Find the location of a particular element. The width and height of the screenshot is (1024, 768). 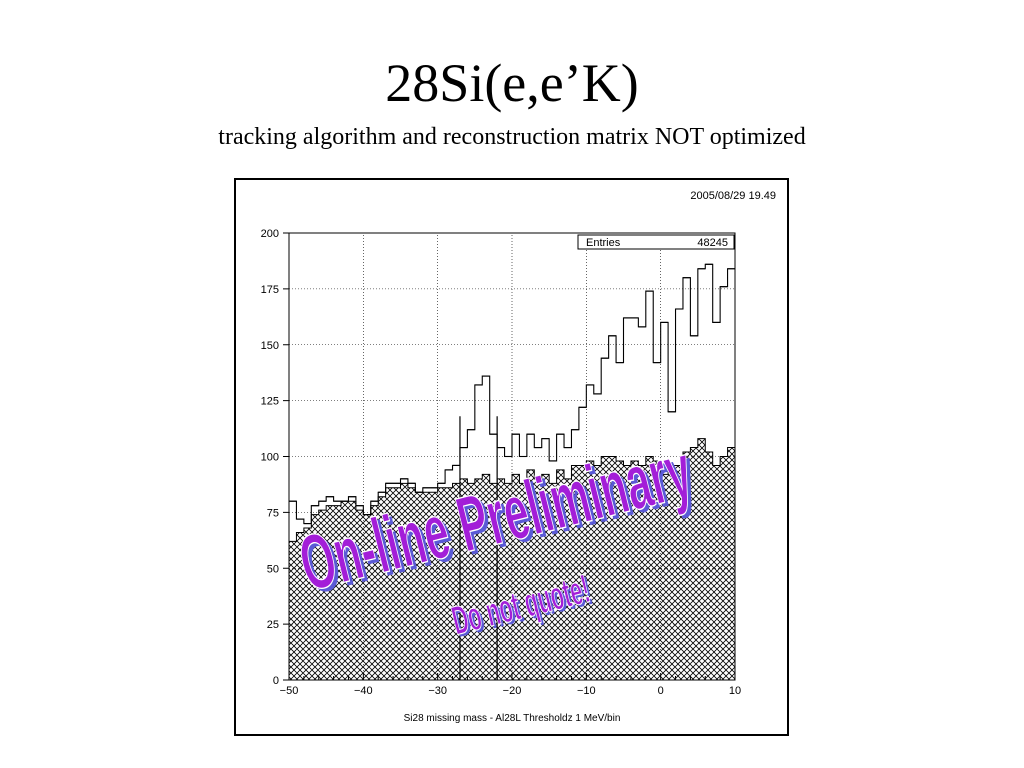

y-tick-label-175: 175 is located at coordinates (270, 290).